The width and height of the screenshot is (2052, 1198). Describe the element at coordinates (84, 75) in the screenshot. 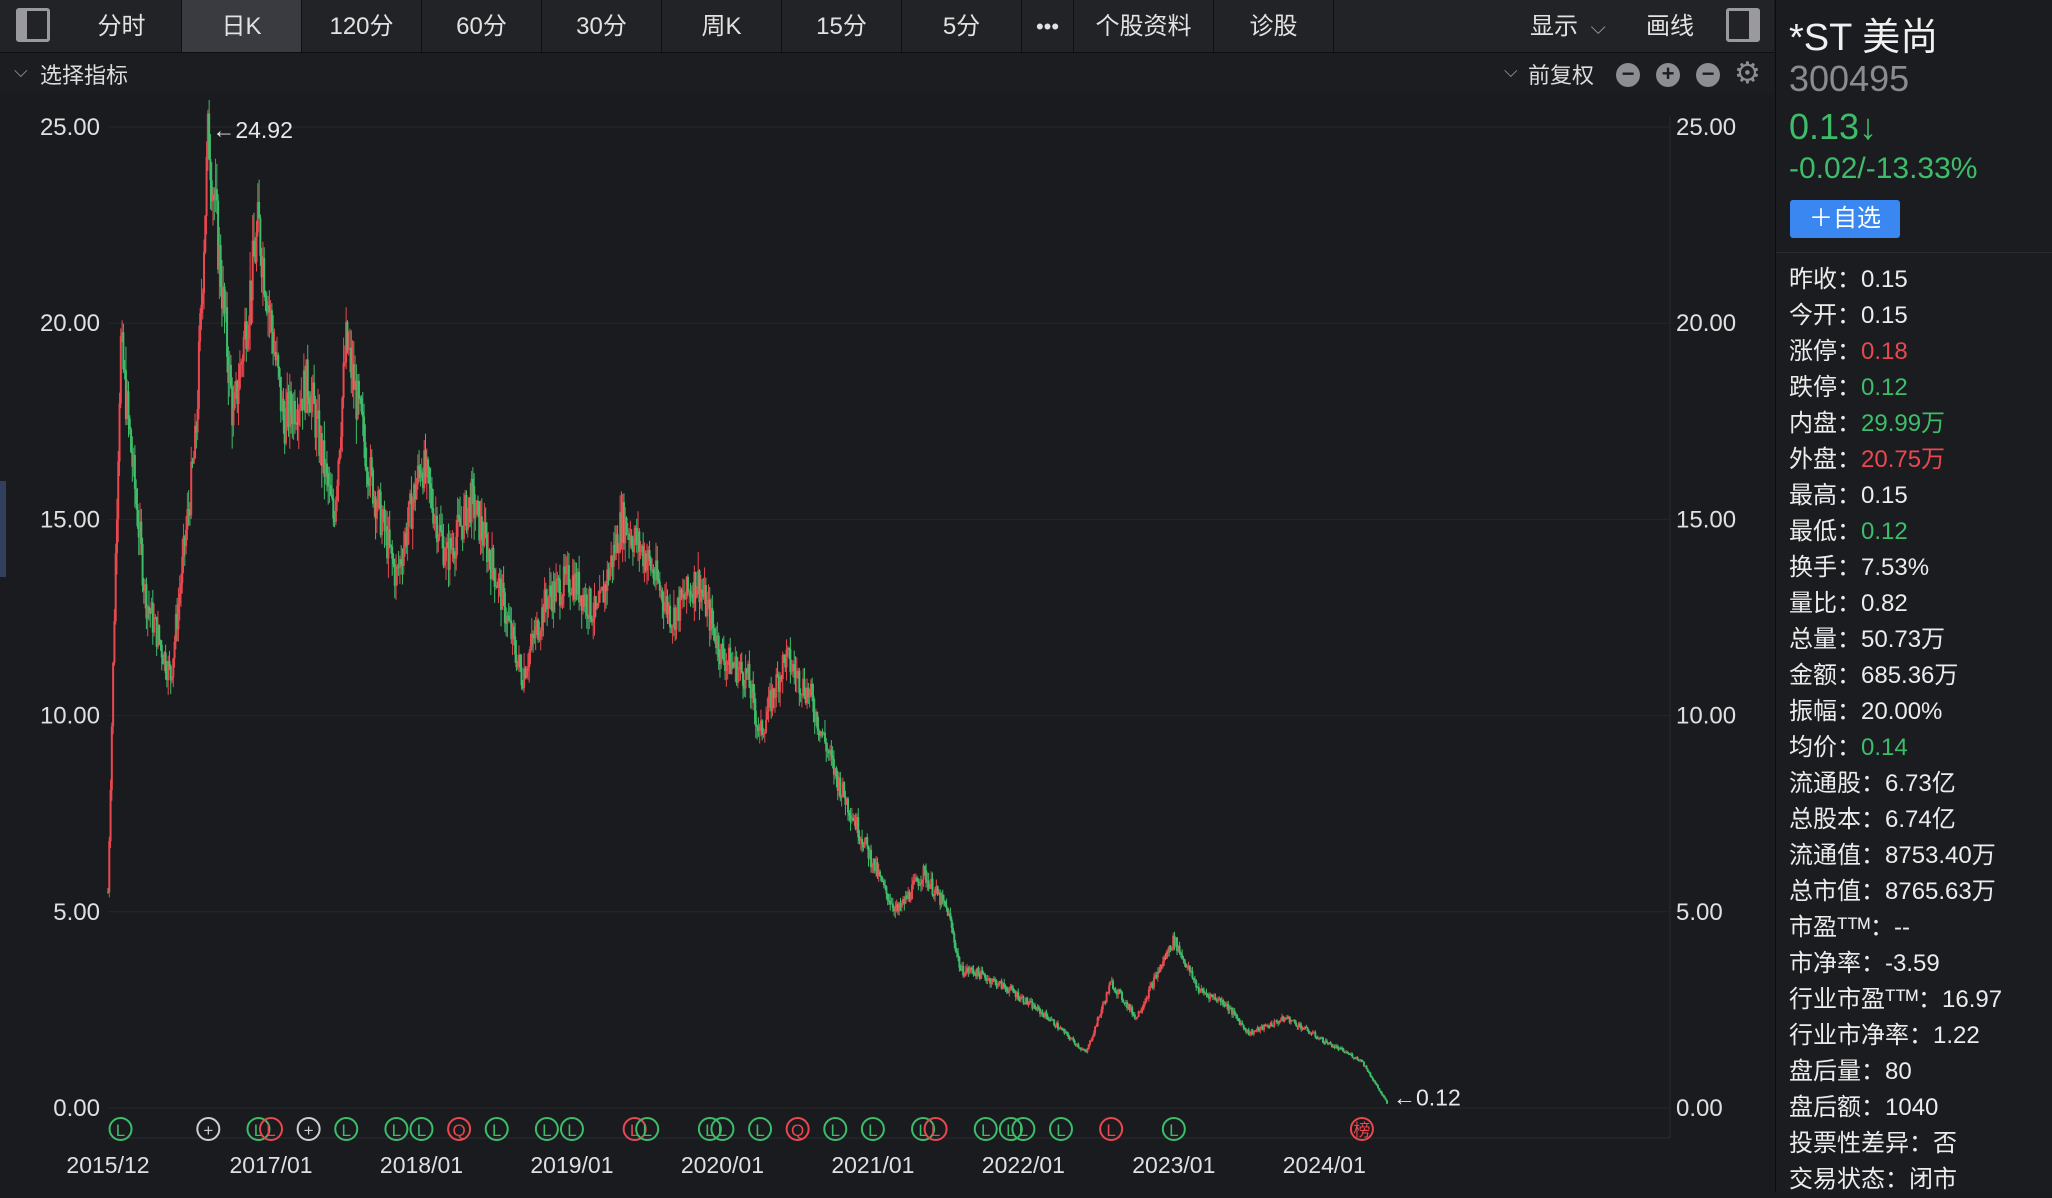

I see `select-indicator-button: 选择指标` at that location.